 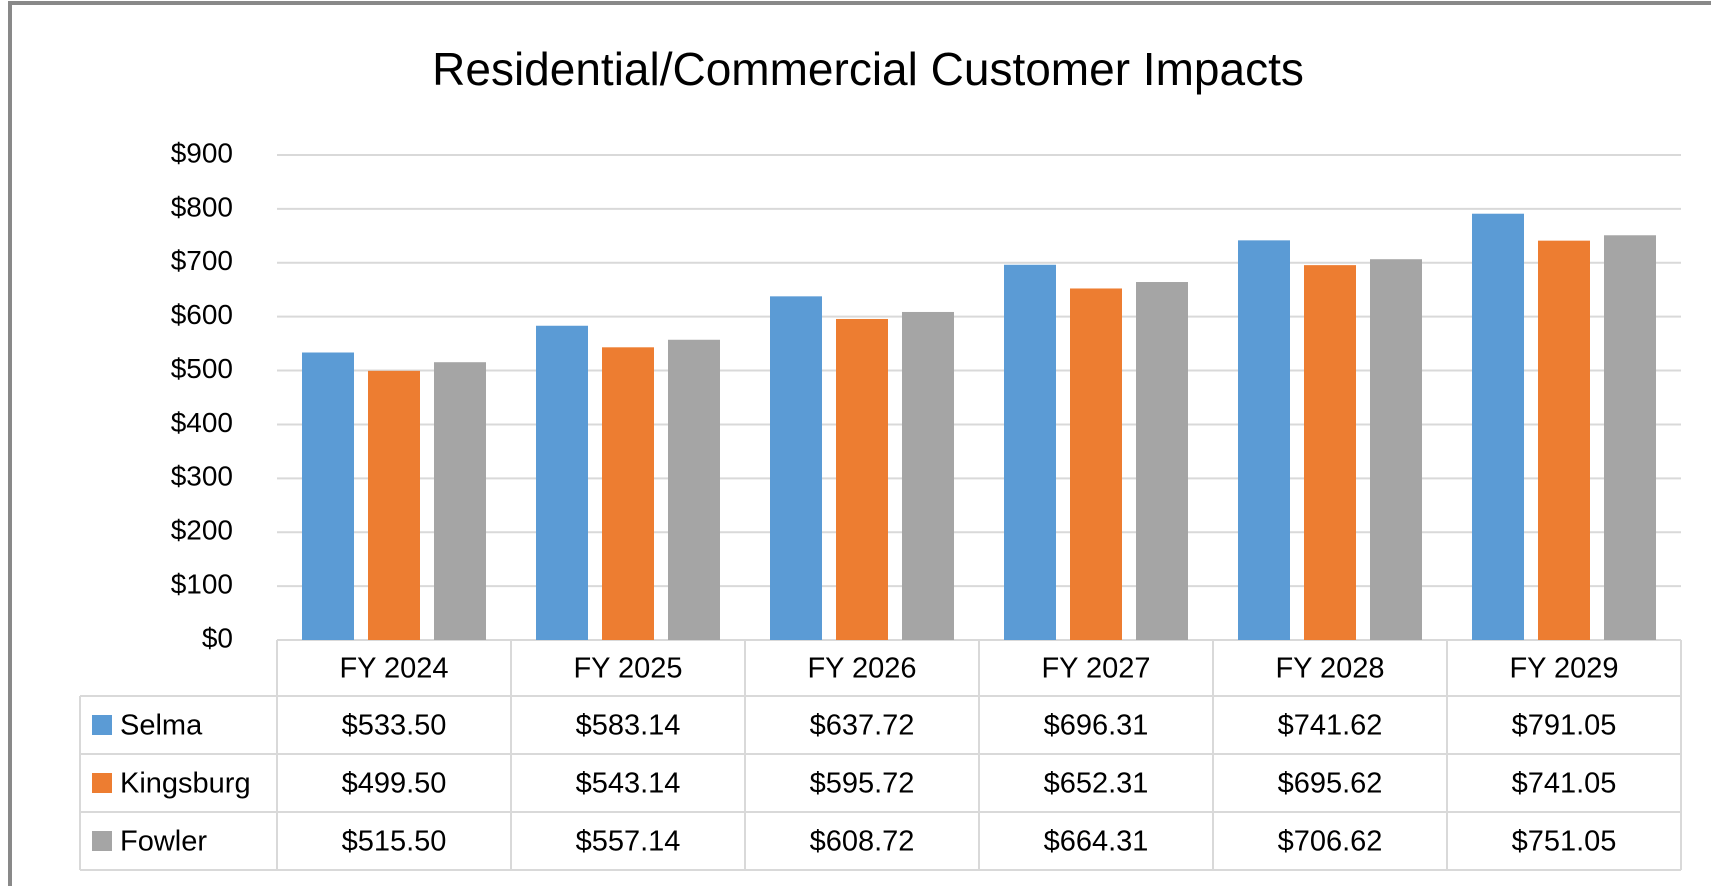 What do you see at coordinates (394, 842) in the screenshot?
I see `table-value: $515.50` at bounding box center [394, 842].